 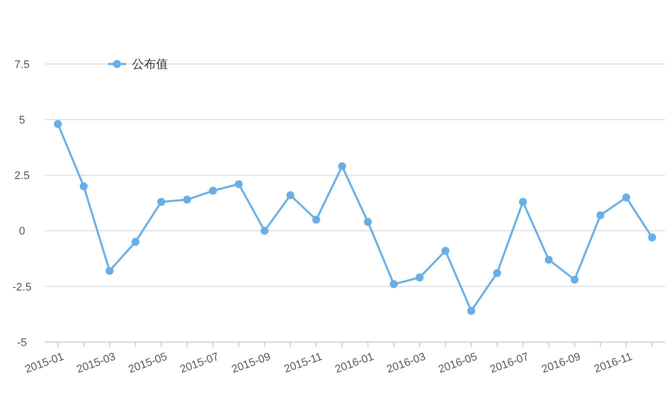 What do you see at coordinates (22, 287) in the screenshot?
I see `y-tick-label: -2.5` at bounding box center [22, 287].